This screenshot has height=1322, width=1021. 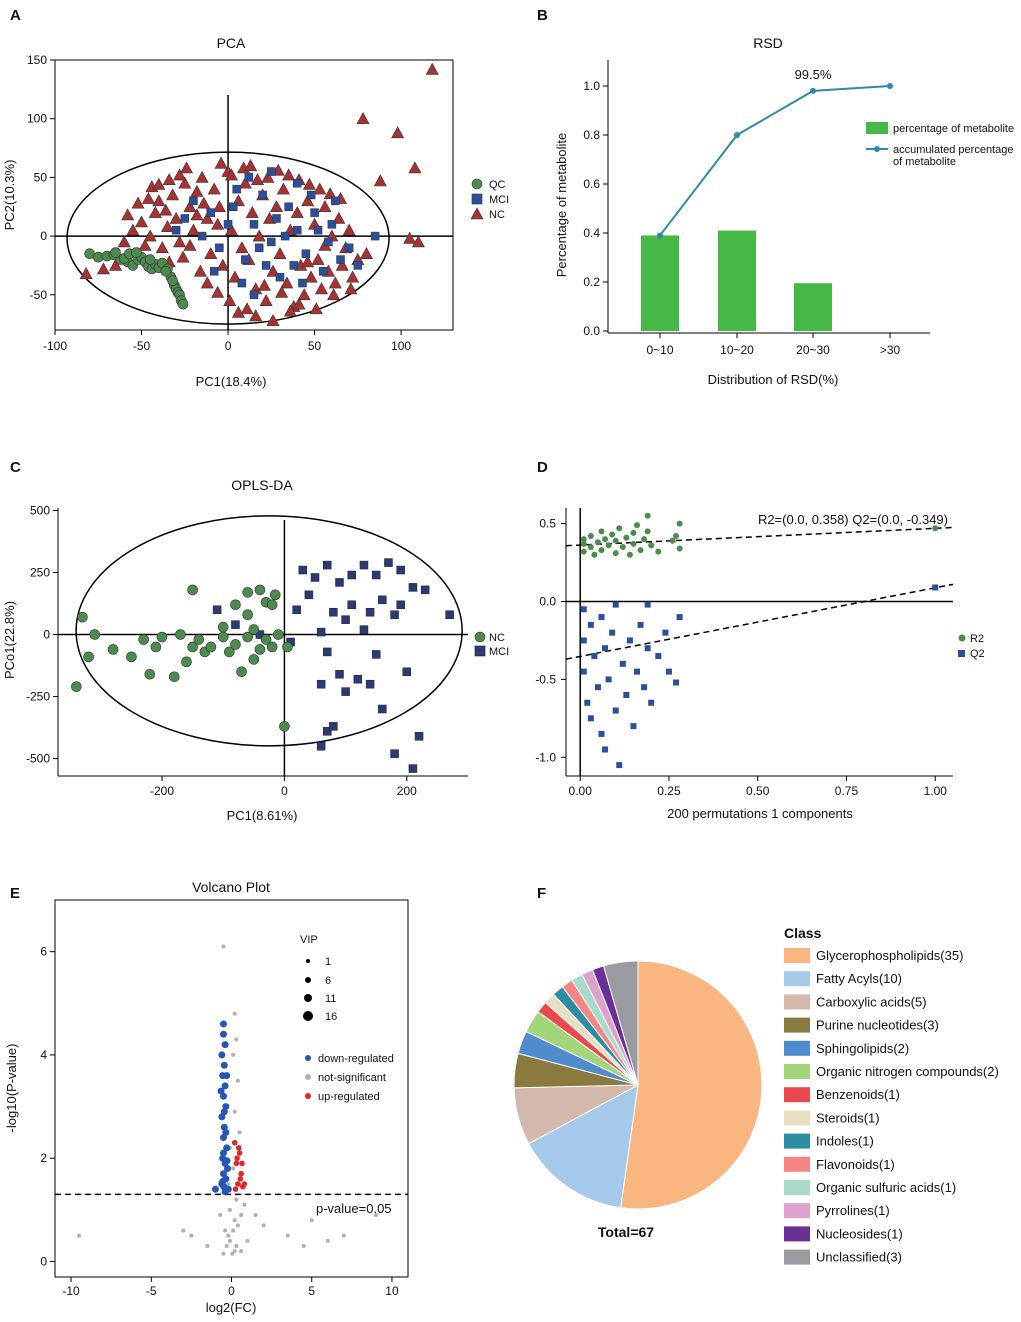 I want to click on pca-qc-point, so click(x=172, y=280).